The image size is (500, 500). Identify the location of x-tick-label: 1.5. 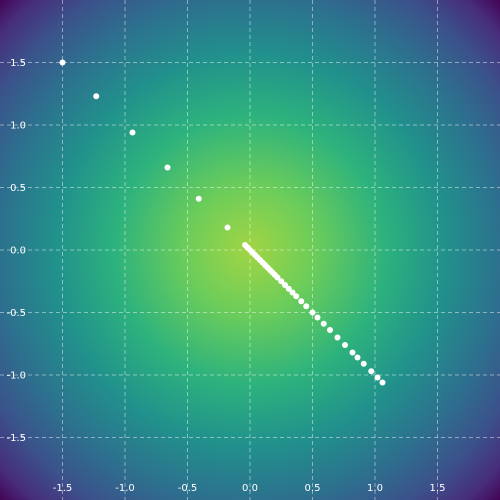
(438, 488).